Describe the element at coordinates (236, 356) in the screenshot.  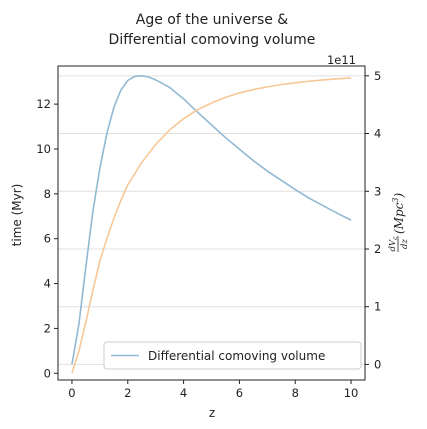
I see `legend-label-volume: Differential comoving volume` at that location.